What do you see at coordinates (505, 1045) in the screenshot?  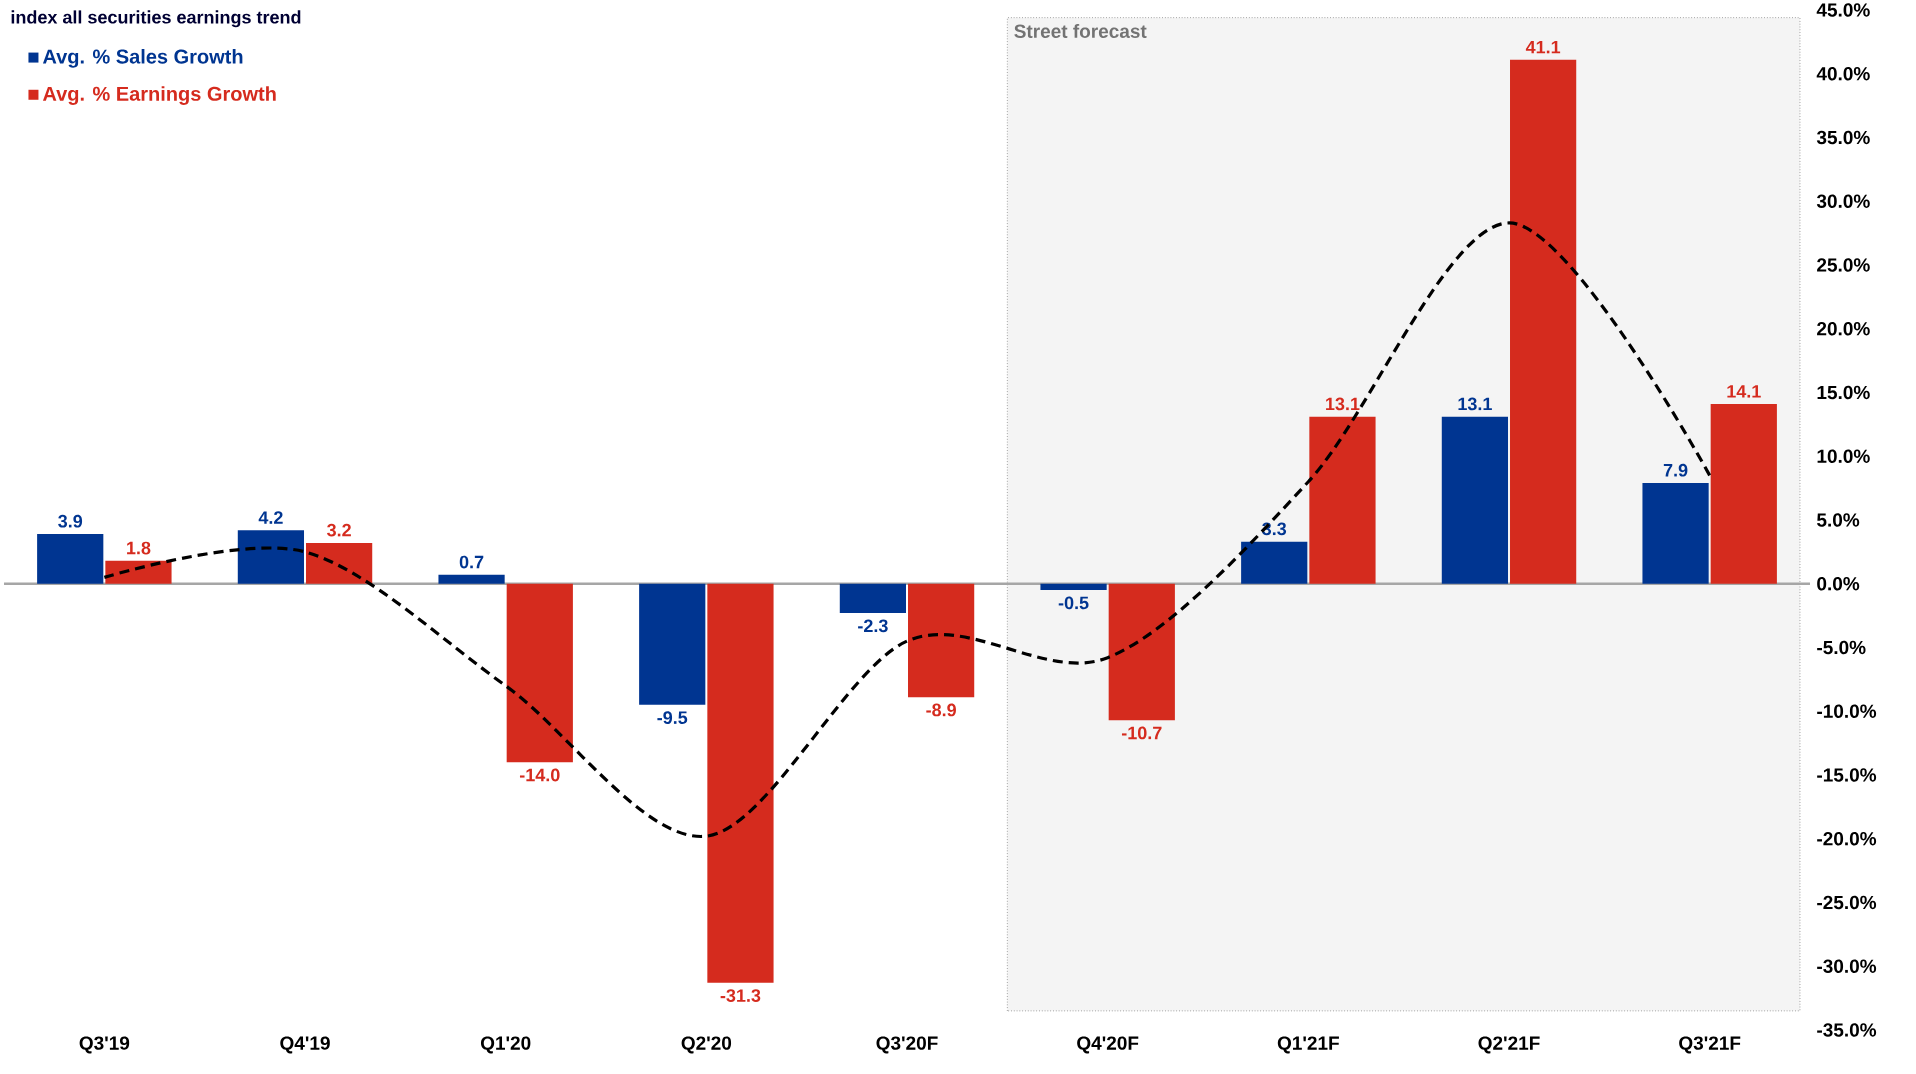 I see `x-tick-label: Q1'20` at bounding box center [505, 1045].